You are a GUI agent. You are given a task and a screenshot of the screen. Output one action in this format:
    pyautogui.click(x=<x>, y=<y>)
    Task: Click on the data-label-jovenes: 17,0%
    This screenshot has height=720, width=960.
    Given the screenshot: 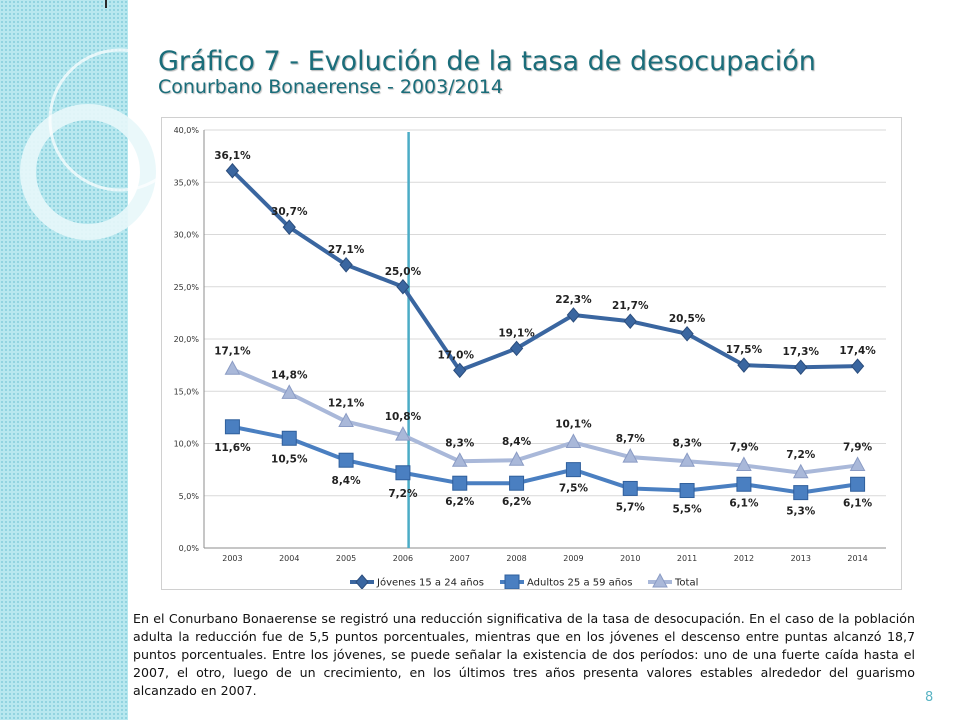 What is the action you would take?
    pyautogui.click(x=456, y=355)
    